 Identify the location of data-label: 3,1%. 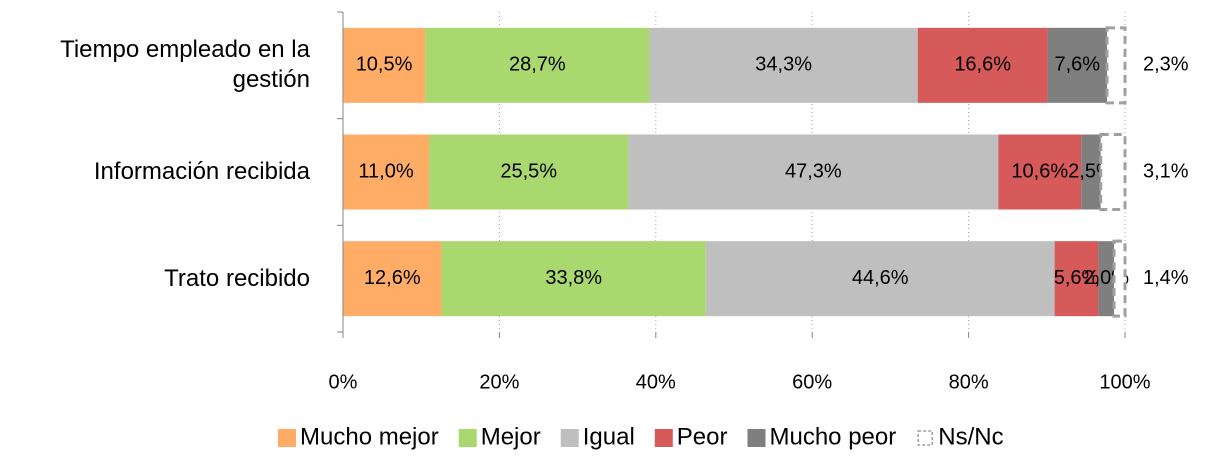
(1166, 171).